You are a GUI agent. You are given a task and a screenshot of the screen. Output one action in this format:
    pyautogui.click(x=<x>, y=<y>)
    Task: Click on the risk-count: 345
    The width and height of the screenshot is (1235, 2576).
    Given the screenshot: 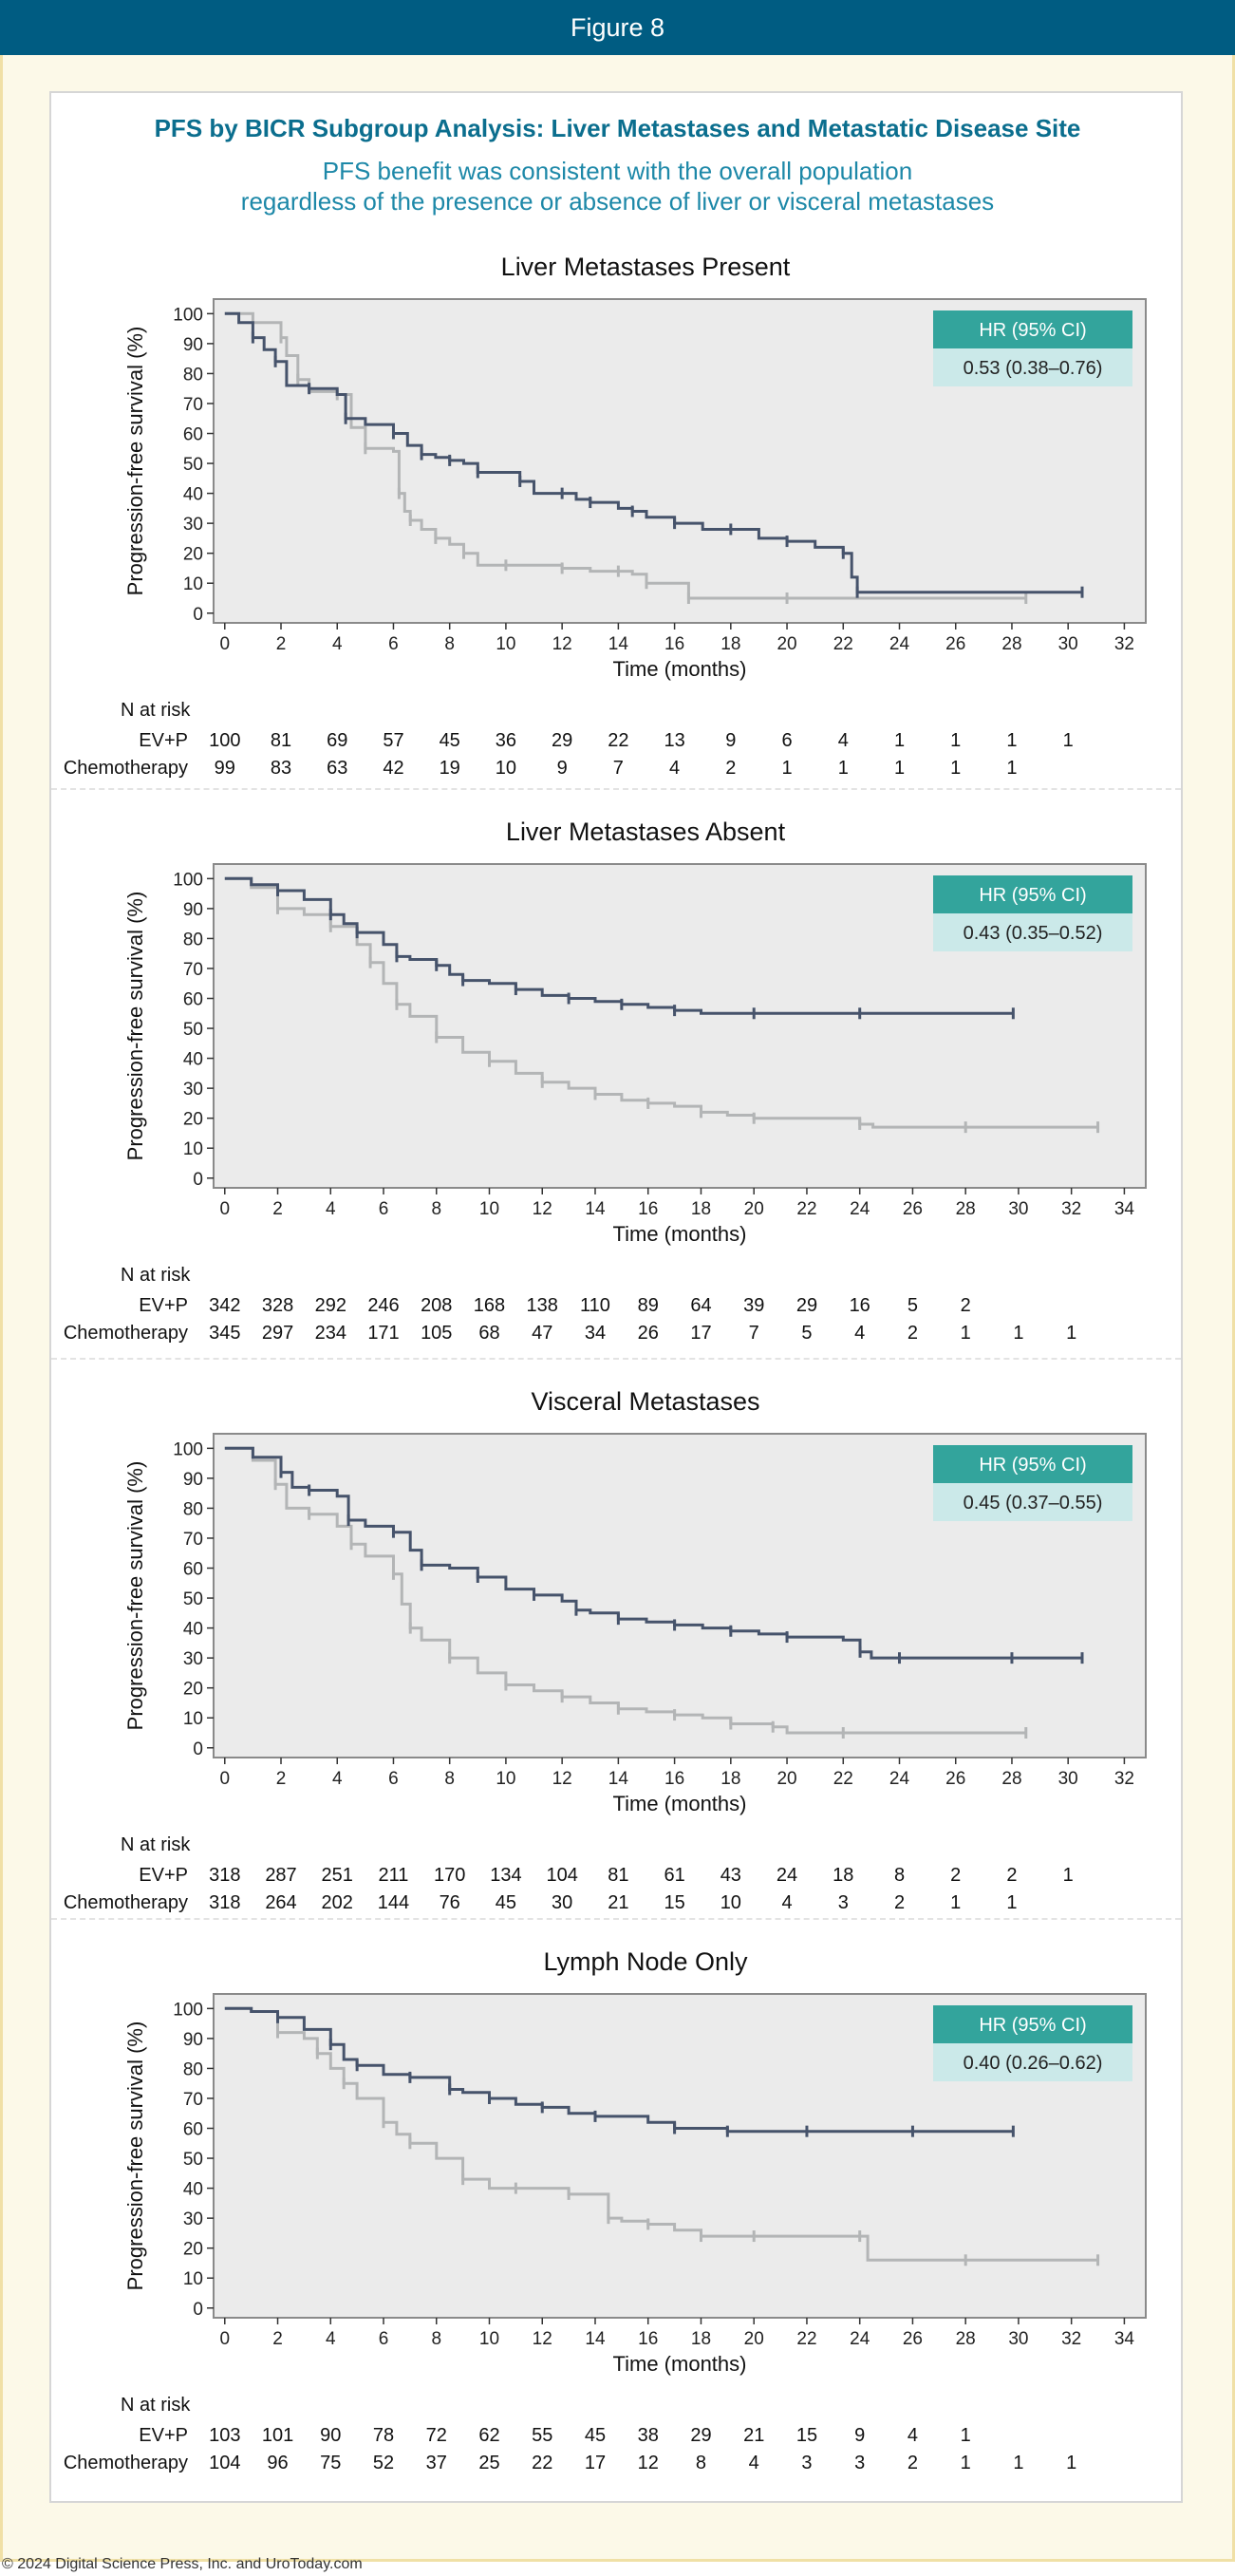 What is the action you would take?
    pyautogui.click(x=224, y=1333)
    